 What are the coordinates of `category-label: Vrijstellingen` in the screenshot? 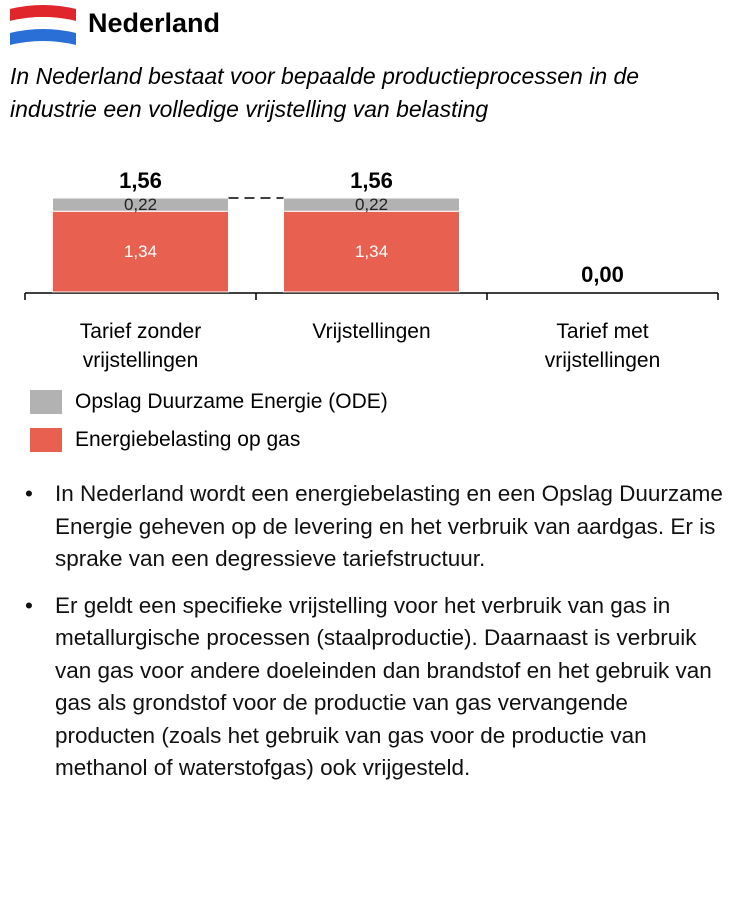 It's located at (371, 331).